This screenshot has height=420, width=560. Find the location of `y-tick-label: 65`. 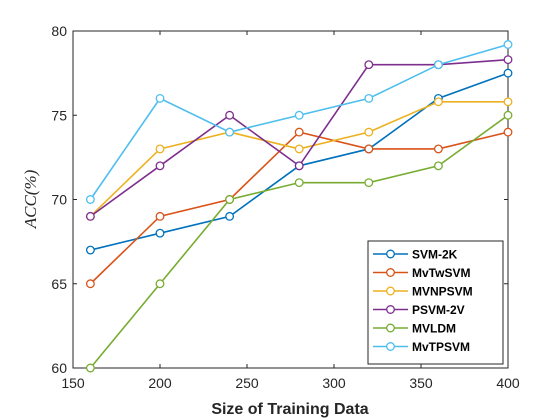

y-tick-label: 65 is located at coordinates (59, 284).